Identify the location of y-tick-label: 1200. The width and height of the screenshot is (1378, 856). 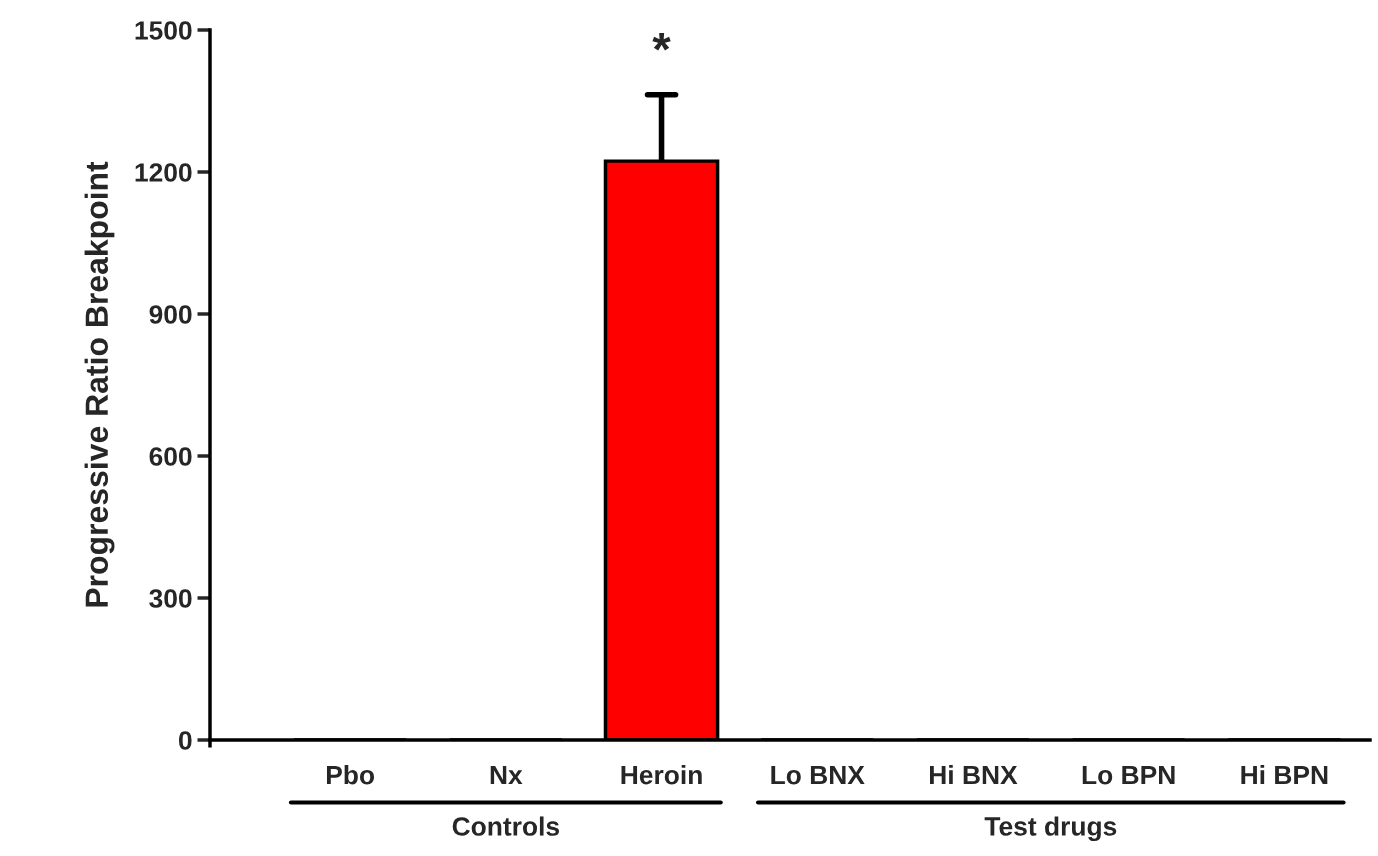
(163, 172).